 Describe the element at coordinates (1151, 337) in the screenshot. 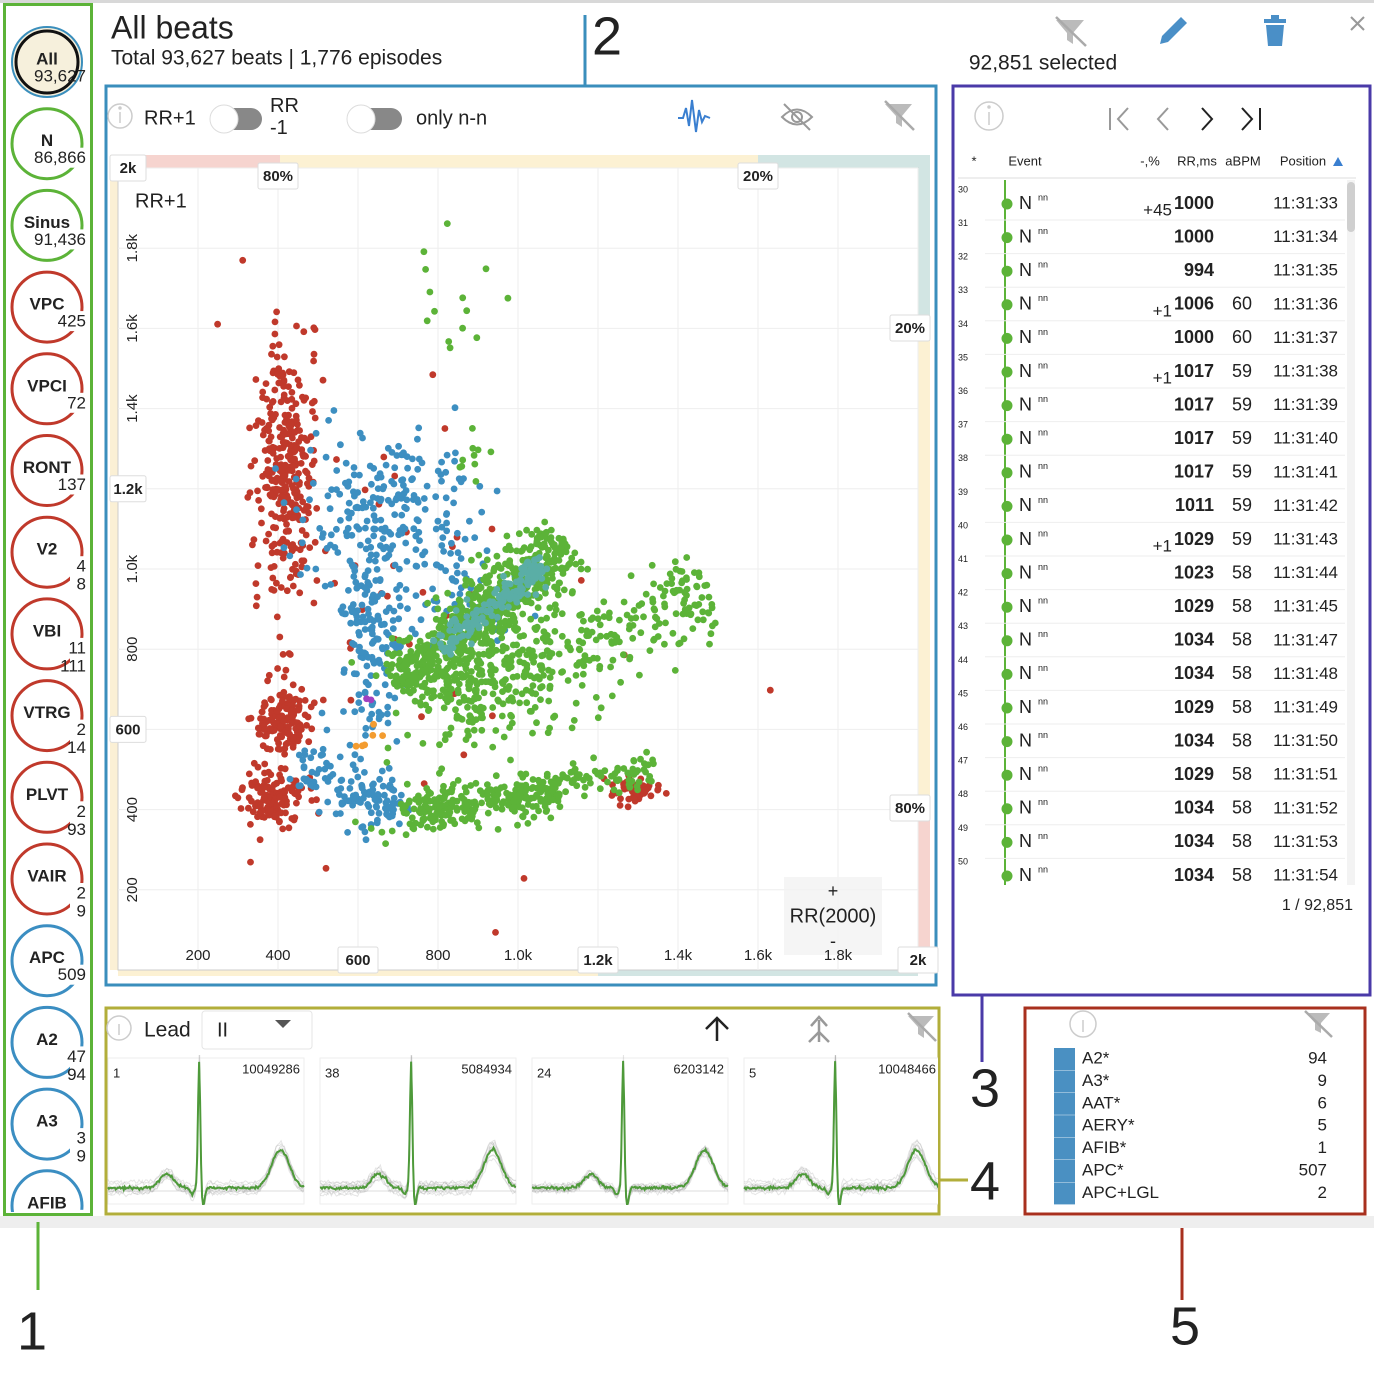

I see `table-row: 34 N nn 1000 60 11:31:37` at that location.